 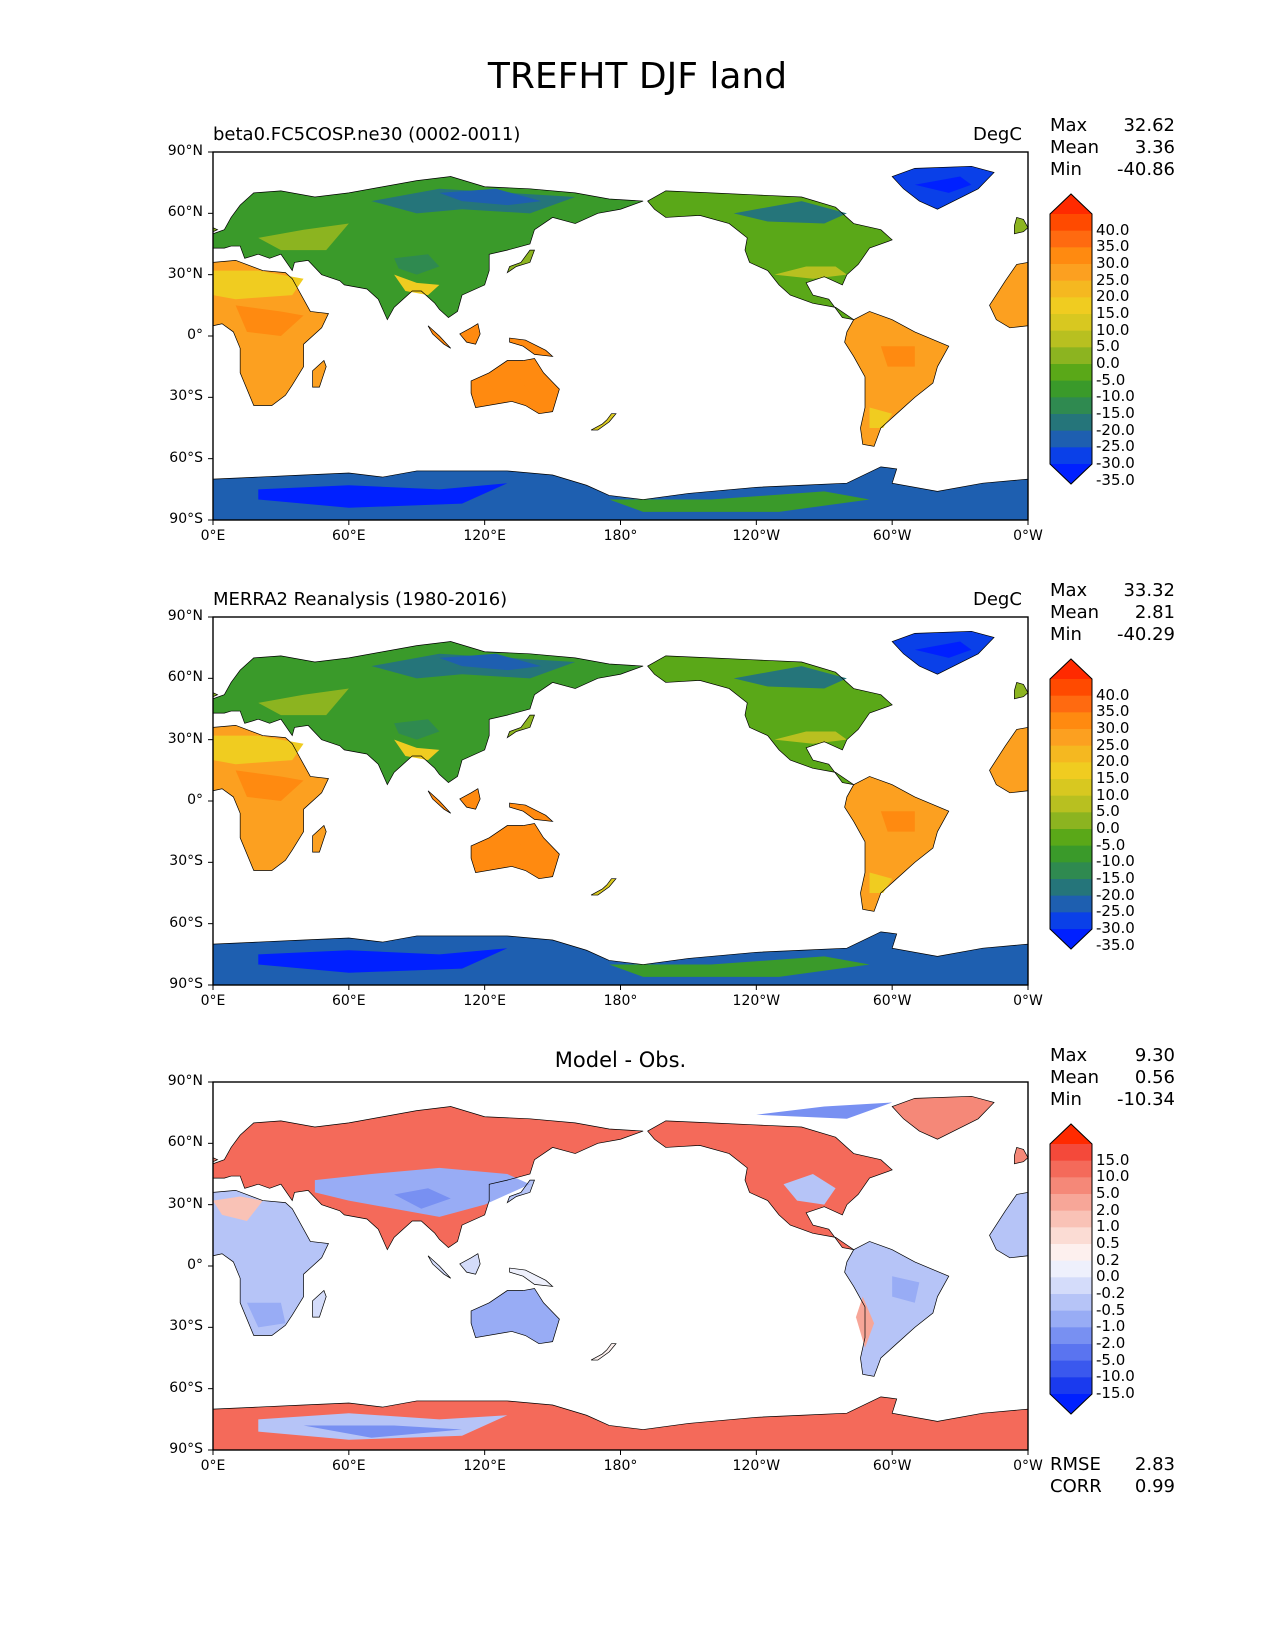 What do you see at coordinates (185, 151) in the screenshot?
I see `lat-tick-label: 90°N` at bounding box center [185, 151].